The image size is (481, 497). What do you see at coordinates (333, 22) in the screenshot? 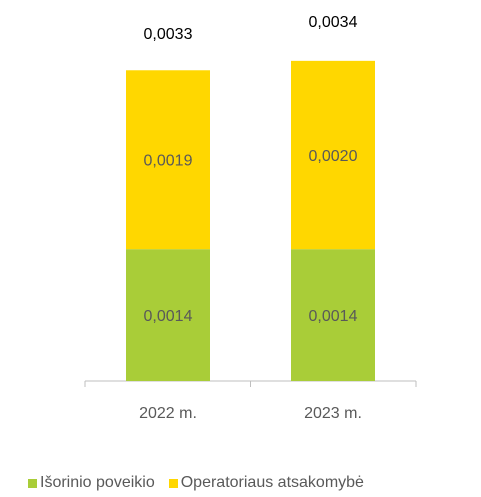
I see `total-label-1: 0,0034` at bounding box center [333, 22].